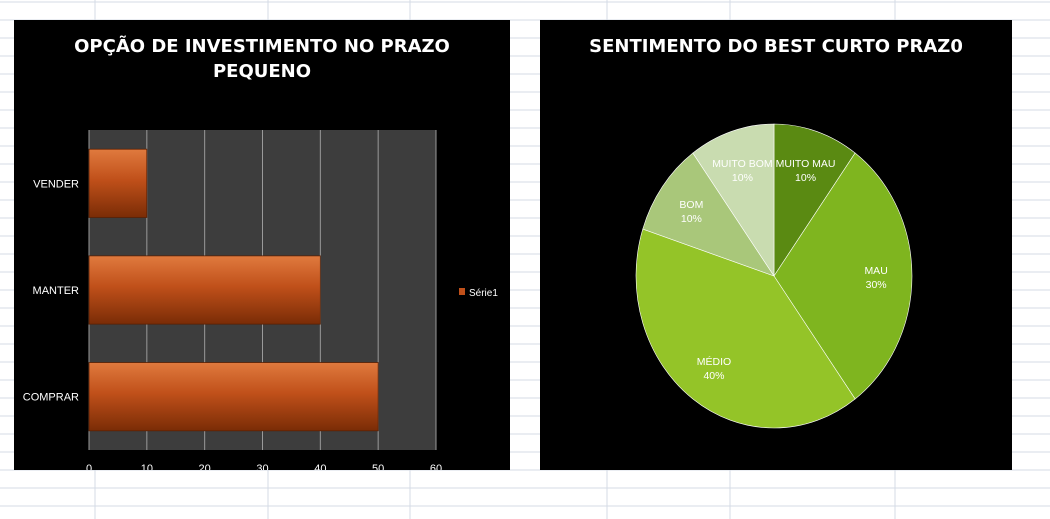 This screenshot has width=1050, height=519. Describe the element at coordinates (262, 59) in the screenshot. I see `bar-chart-title: OPÇÃO DE INVESTIMENTO NO PRAZO PEQUENO` at that location.